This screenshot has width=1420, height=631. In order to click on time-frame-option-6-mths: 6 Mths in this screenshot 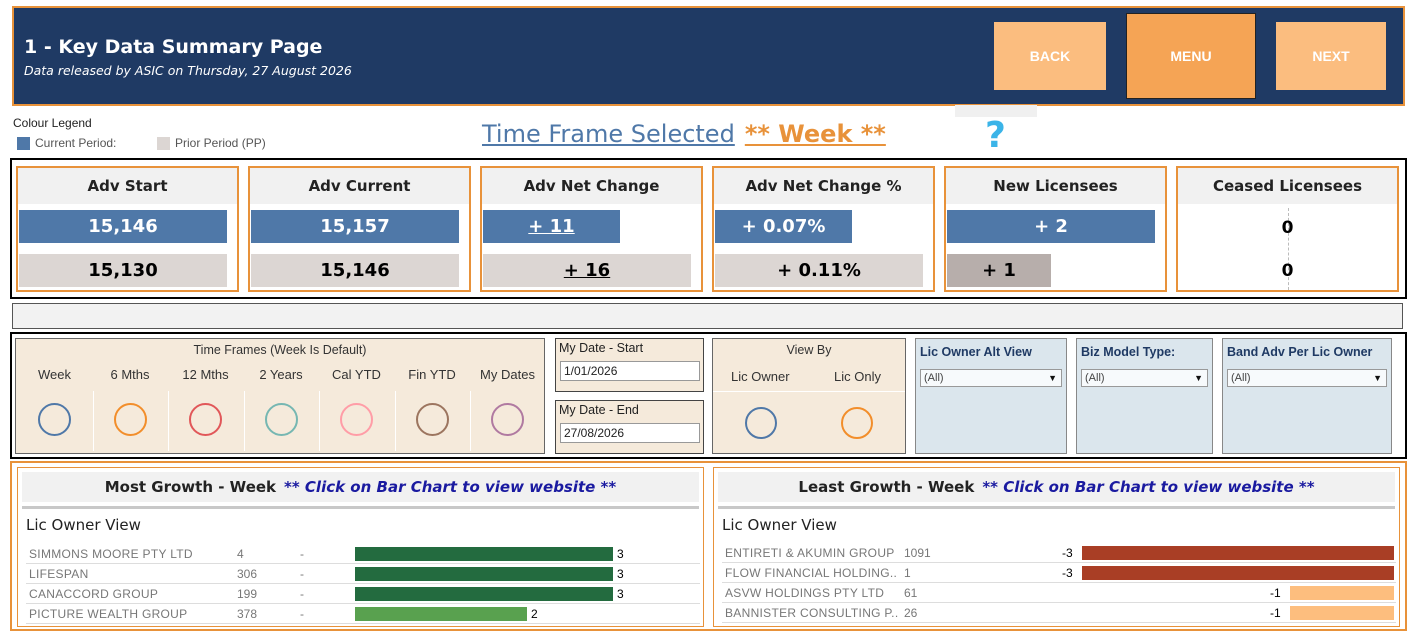, I will do `click(130, 409)`.